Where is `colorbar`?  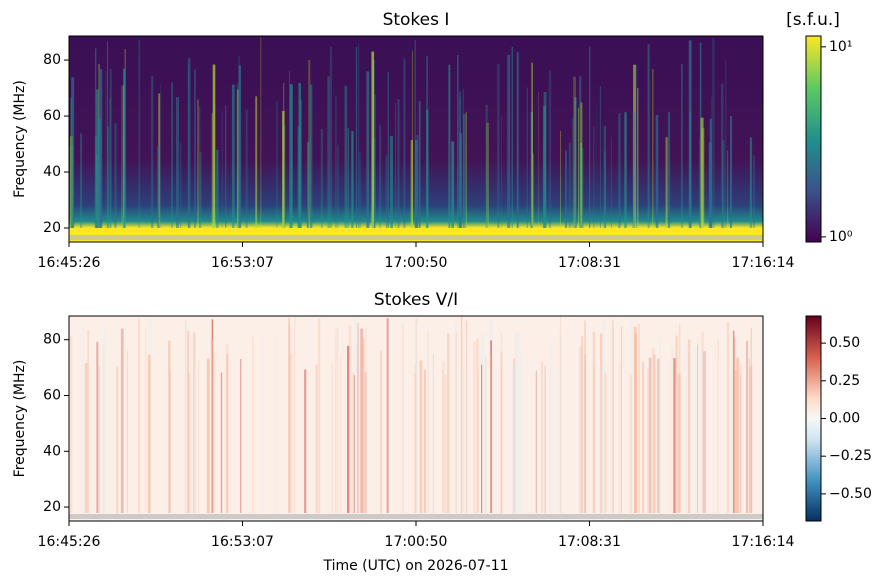 colorbar is located at coordinates (813, 418).